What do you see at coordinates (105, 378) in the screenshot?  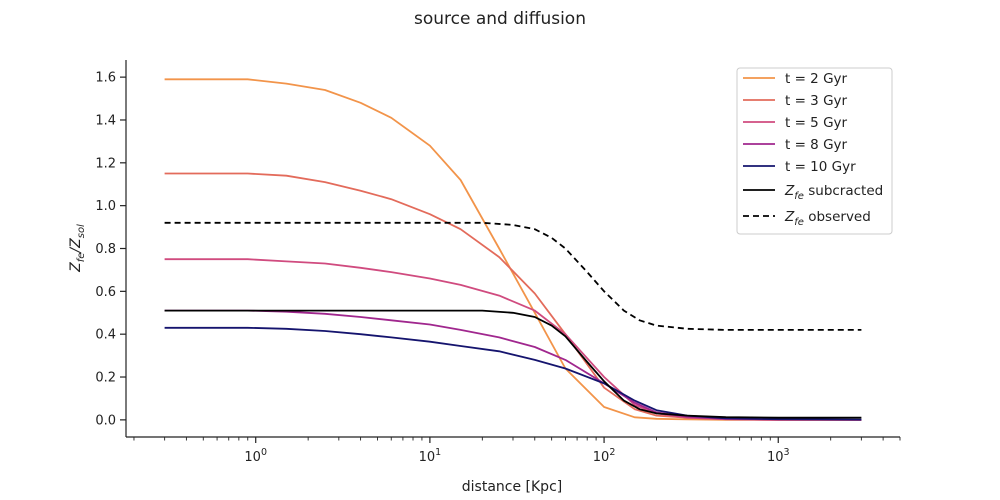 I see `y-tick-label: 0.2` at bounding box center [105, 378].